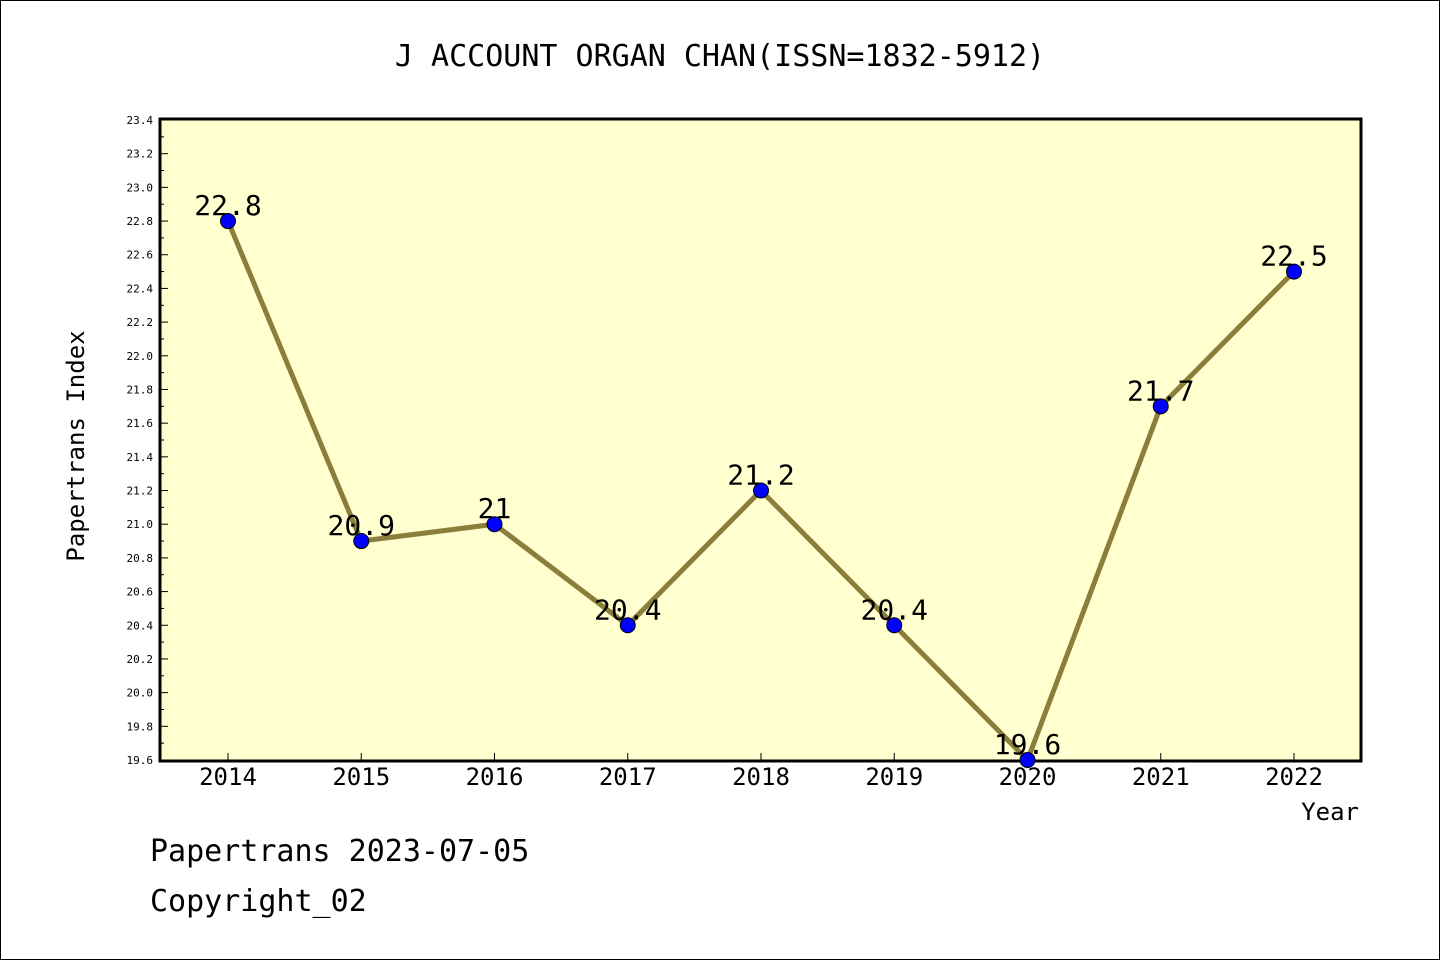 The width and height of the screenshot is (1440, 960). What do you see at coordinates (140, 491) in the screenshot?
I see `y-tick-label: 21.2` at bounding box center [140, 491].